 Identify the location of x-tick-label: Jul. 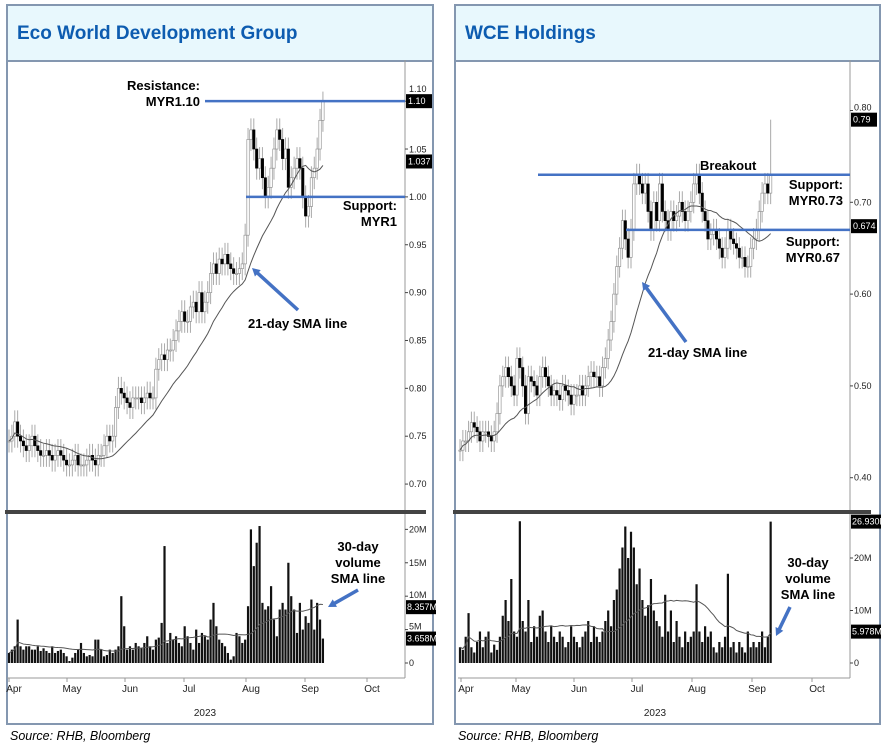
(637, 689).